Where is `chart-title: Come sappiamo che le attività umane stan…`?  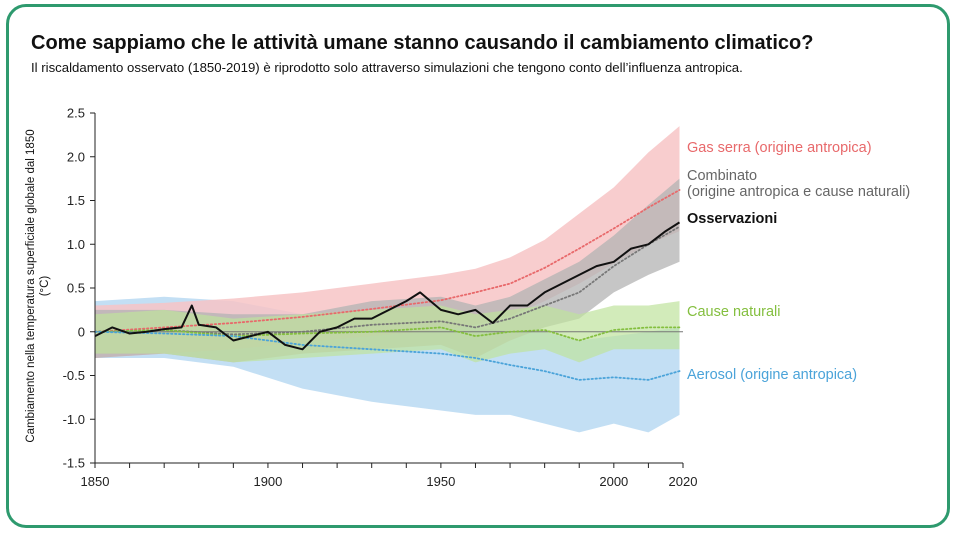 chart-title: Come sappiamo che le attività umane stan… is located at coordinates (422, 43).